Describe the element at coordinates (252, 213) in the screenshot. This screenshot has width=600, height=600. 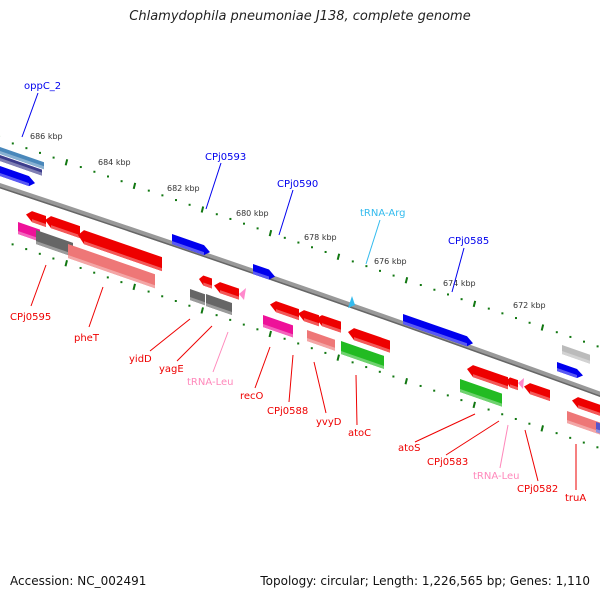
I see `ruler-label: 680 kbp` at that location.